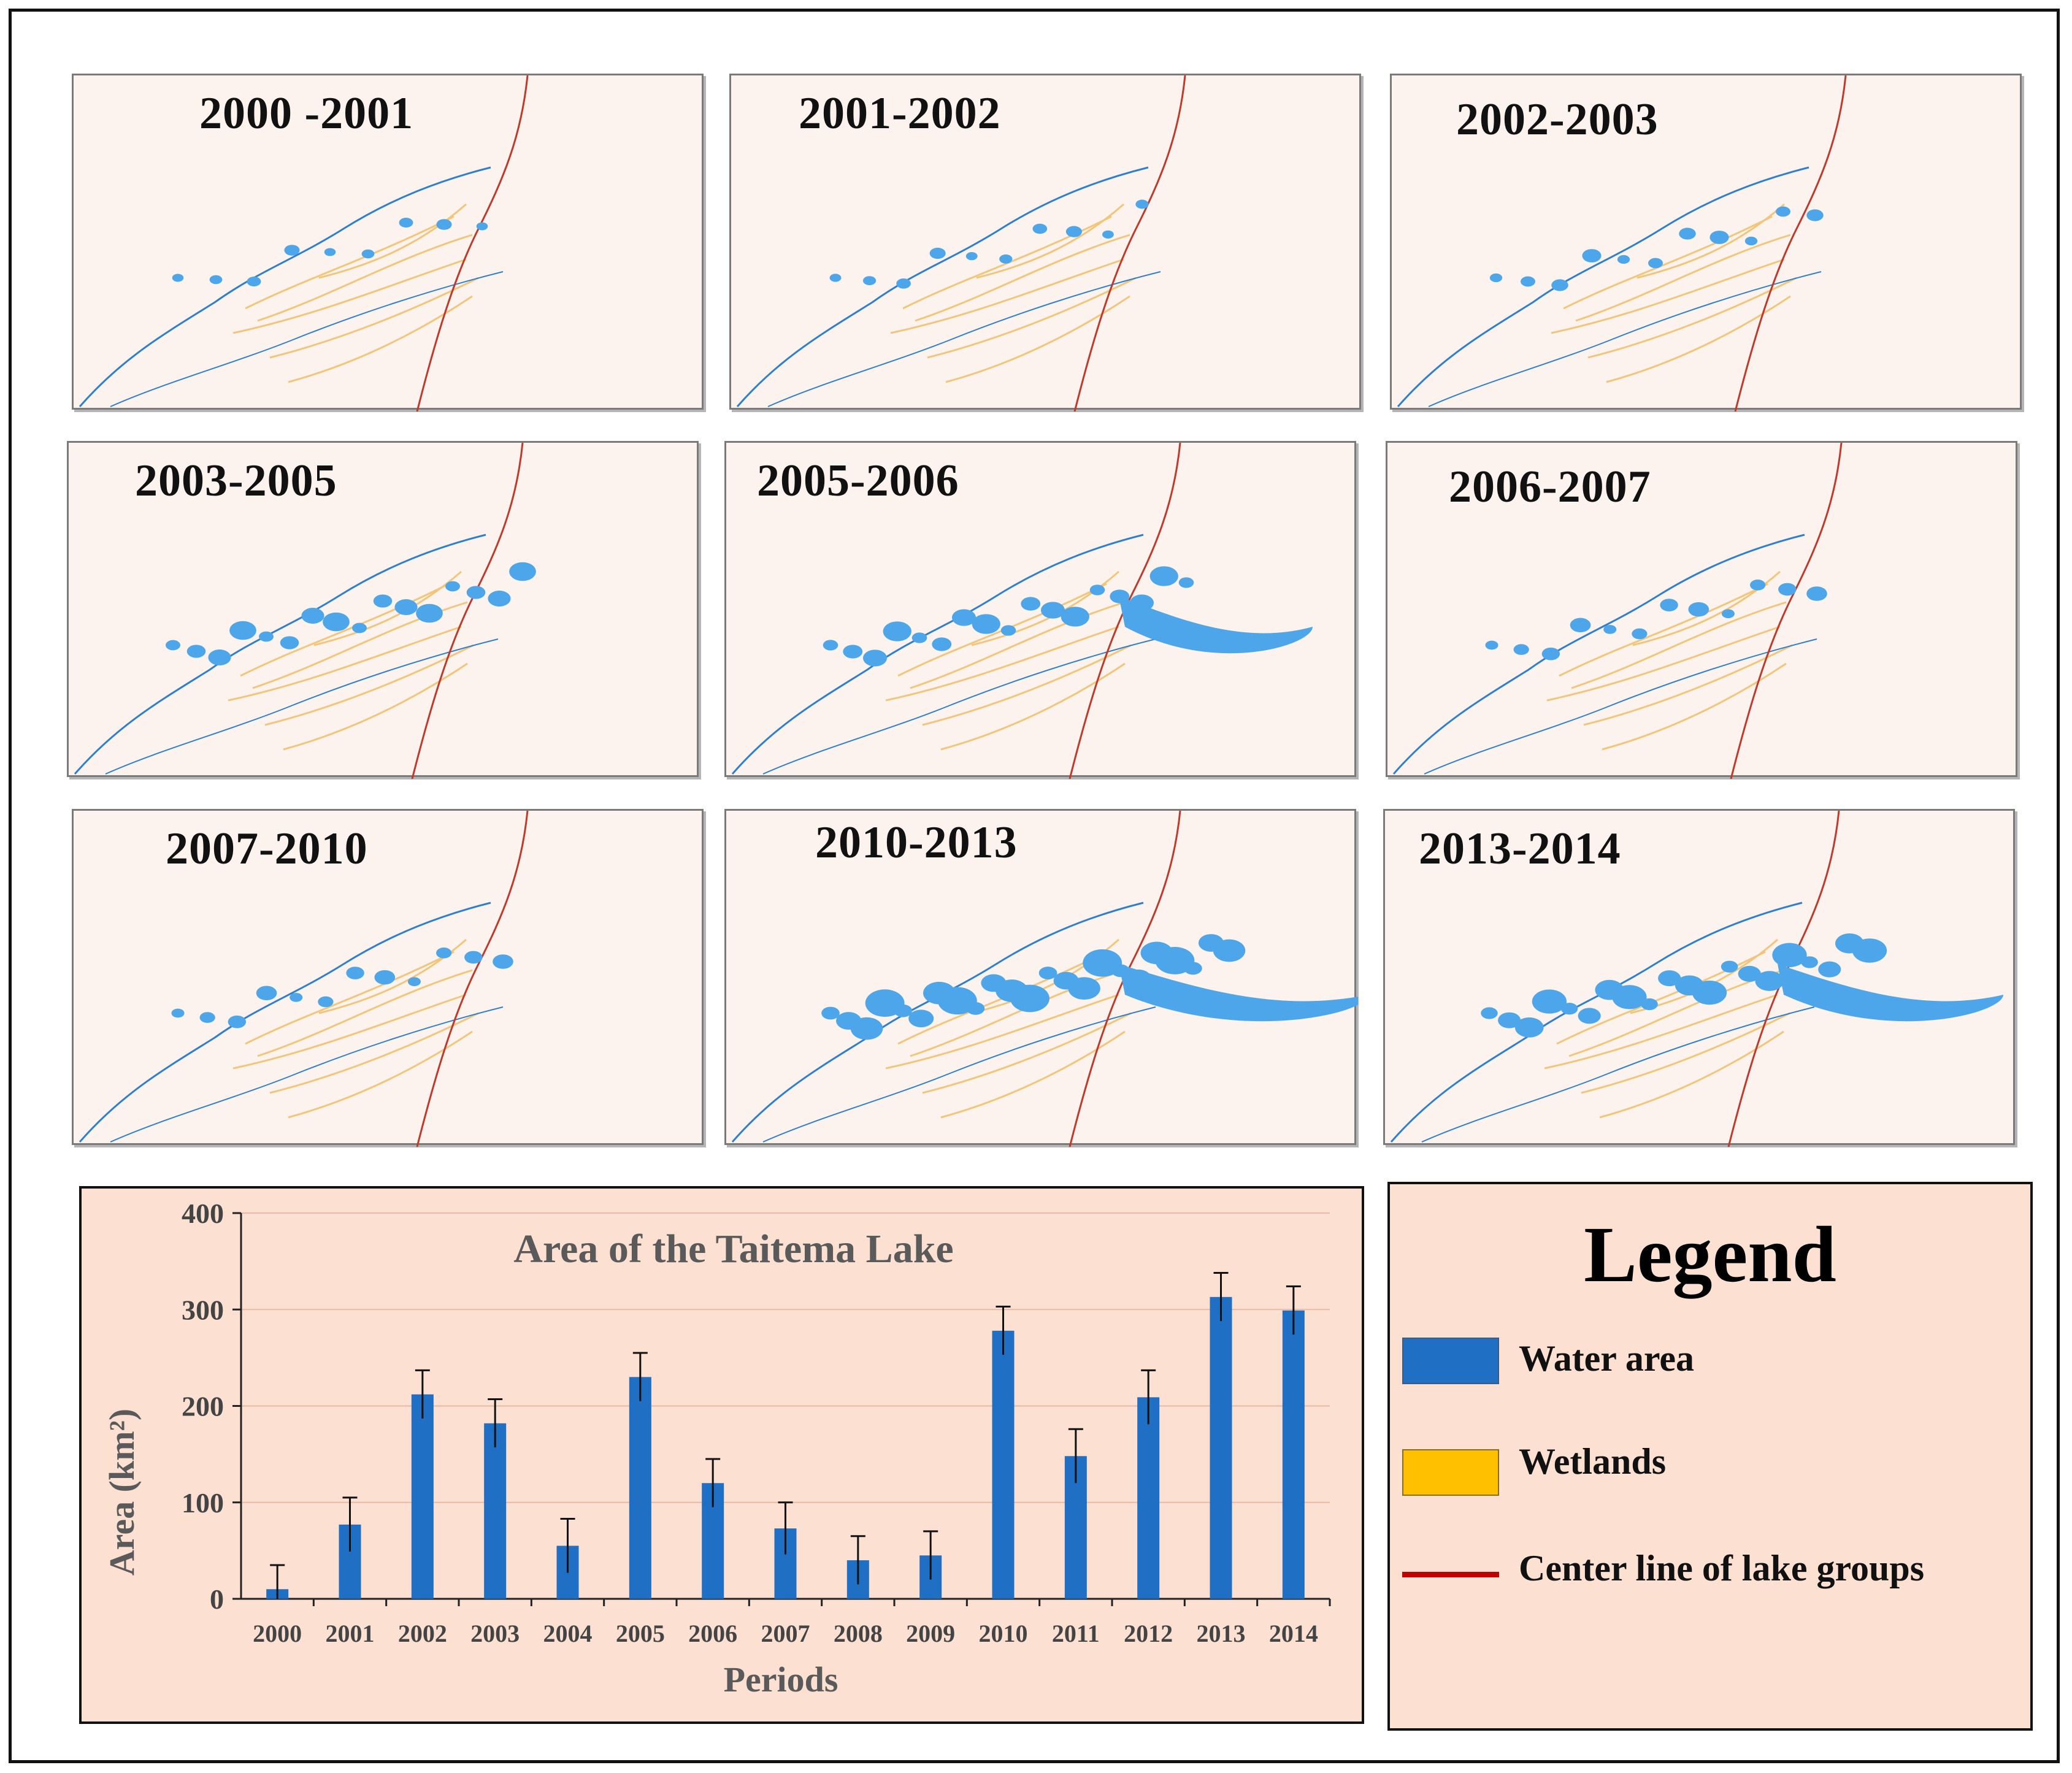 The width and height of the screenshot is (2072, 1773). Describe the element at coordinates (350, 1633) in the screenshot. I see `x-tick-label-2001: 2001` at that location.